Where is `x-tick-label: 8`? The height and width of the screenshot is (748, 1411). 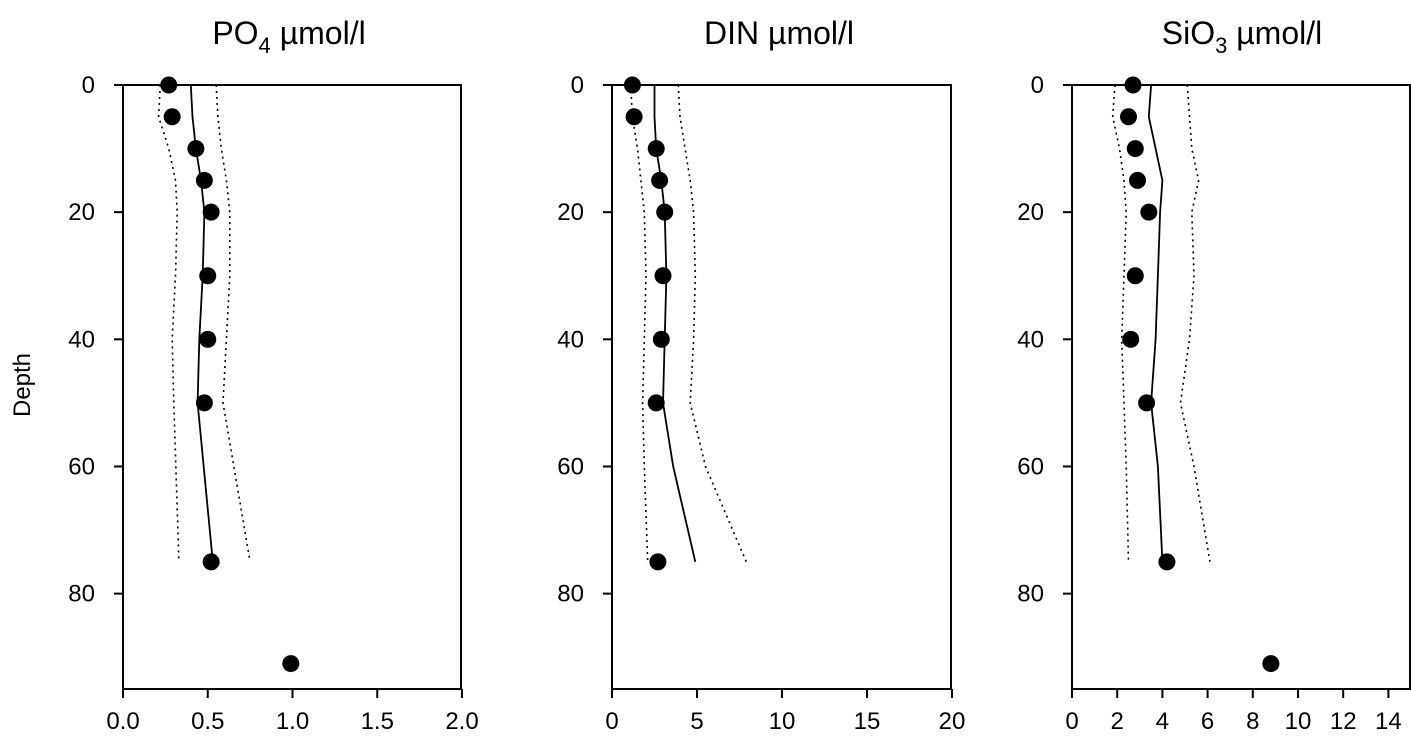
x-tick-label: 8 is located at coordinates (1252, 721).